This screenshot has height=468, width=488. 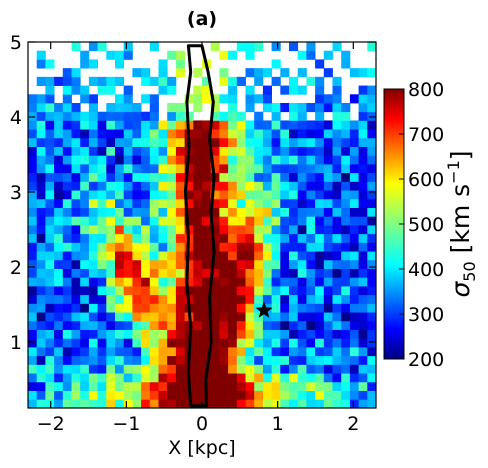 What do you see at coordinates (126, 424) in the screenshot?
I see `x-tick-label: −1` at bounding box center [126, 424].